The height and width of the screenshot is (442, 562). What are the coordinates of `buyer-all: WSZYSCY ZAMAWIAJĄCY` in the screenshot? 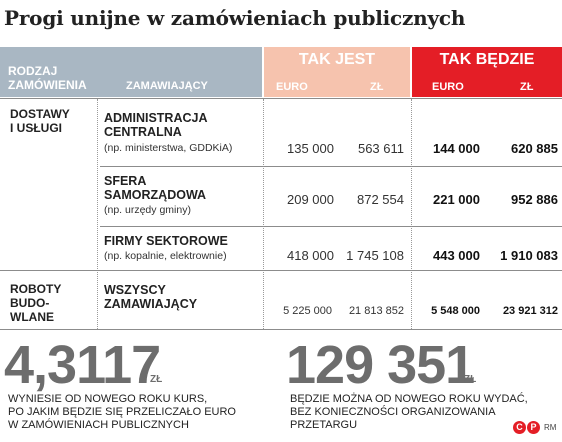 It's located at (151, 297).